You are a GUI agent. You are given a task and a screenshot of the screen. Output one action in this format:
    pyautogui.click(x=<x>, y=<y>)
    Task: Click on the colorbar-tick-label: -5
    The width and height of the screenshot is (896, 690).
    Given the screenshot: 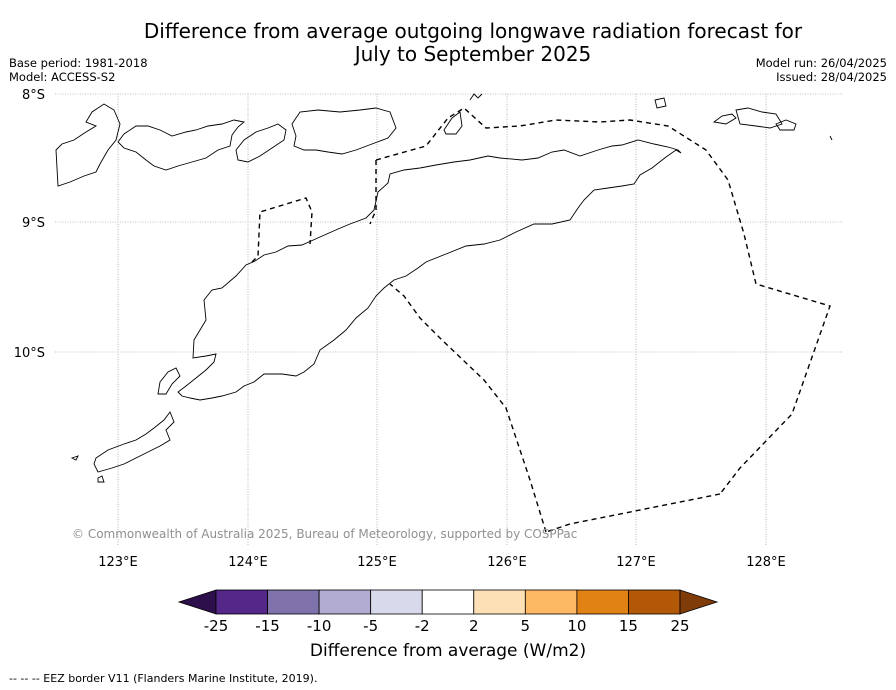 What is the action you would take?
    pyautogui.click(x=370, y=626)
    